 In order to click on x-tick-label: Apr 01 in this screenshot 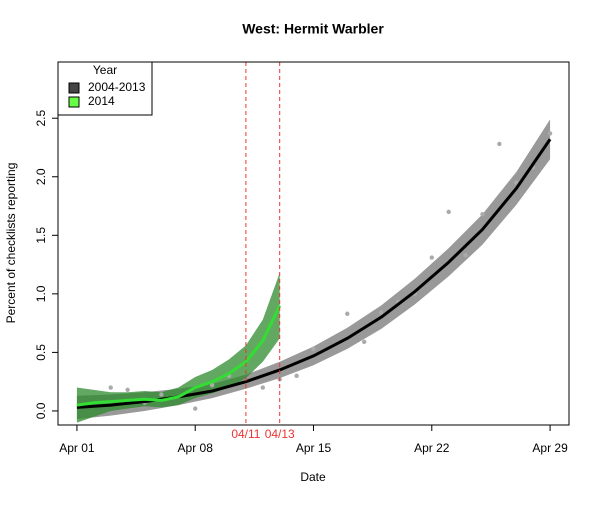, I will do `click(77, 448)`.